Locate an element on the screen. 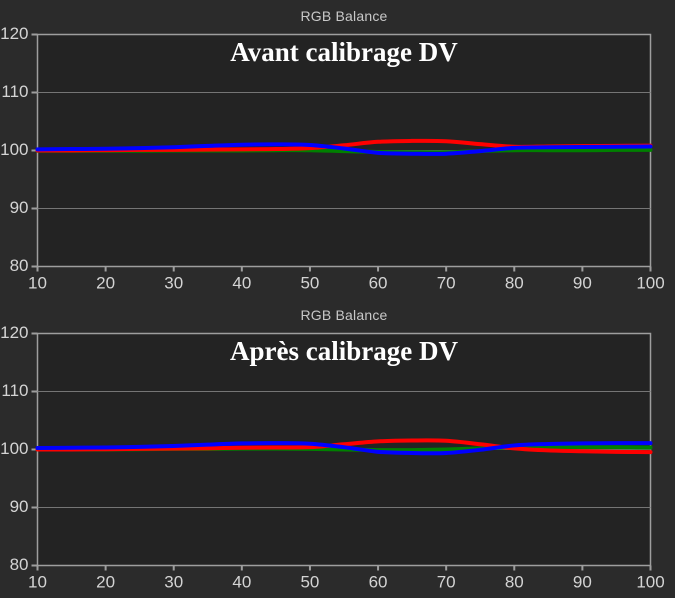 Image resolution: width=675 pixels, height=598 pixels. plot-inner-title: Après calibrage DV is located at coordinates (344, 351).